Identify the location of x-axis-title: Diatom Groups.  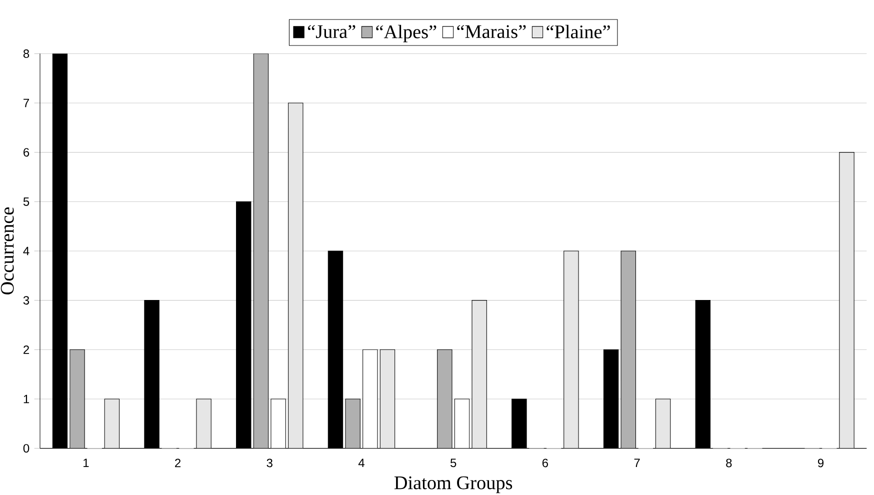
(453, 485).